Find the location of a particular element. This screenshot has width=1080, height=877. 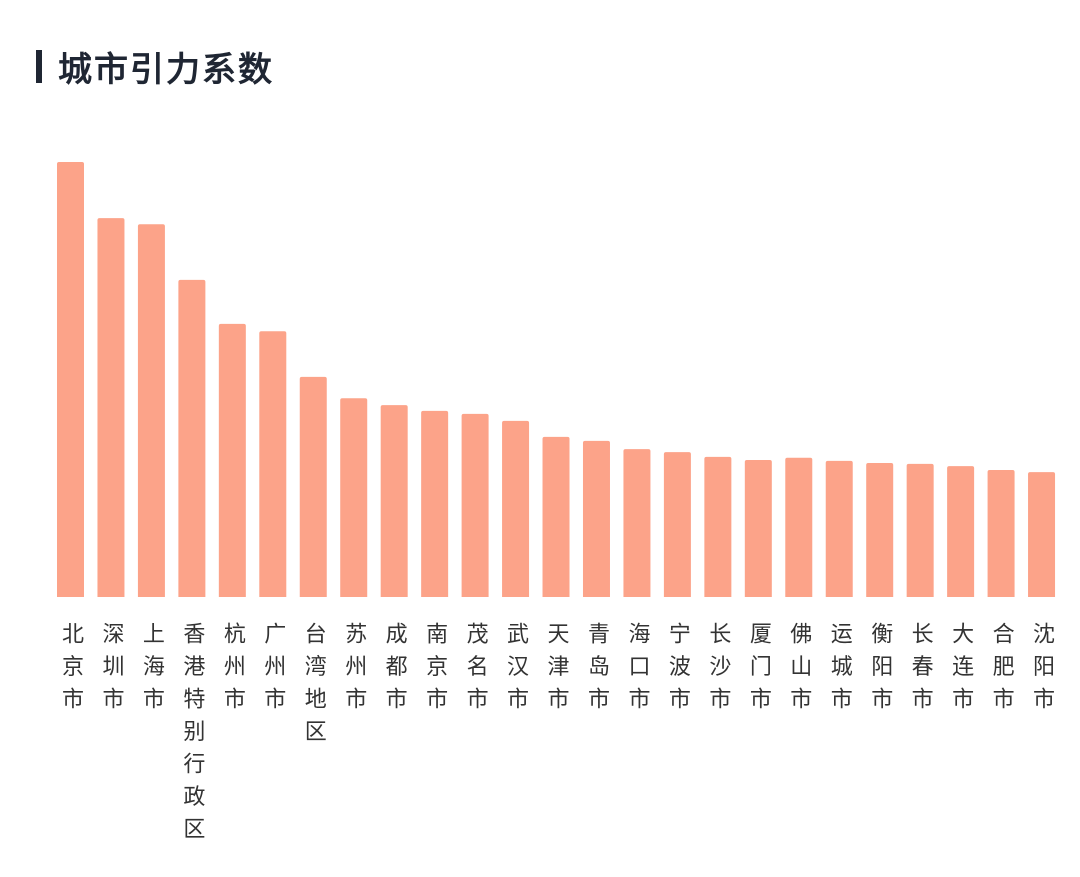

x-tick-label: 佛山市 is located at coordinates (799, 671).